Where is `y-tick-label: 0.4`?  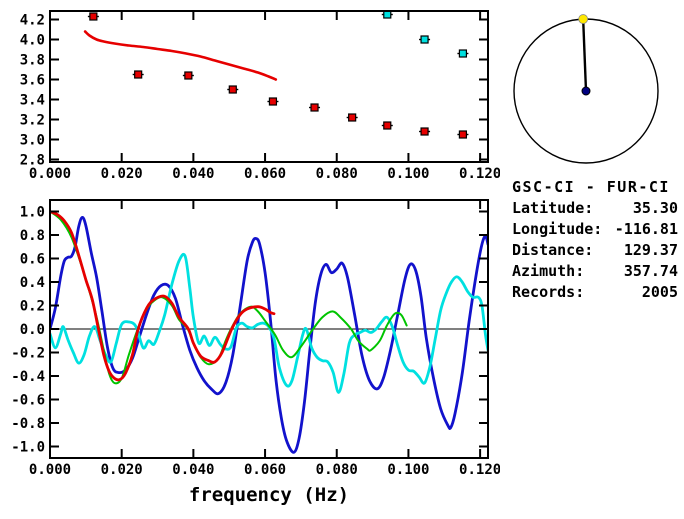
y-tick-label: 0.4 is located at coordinates (32, 283).